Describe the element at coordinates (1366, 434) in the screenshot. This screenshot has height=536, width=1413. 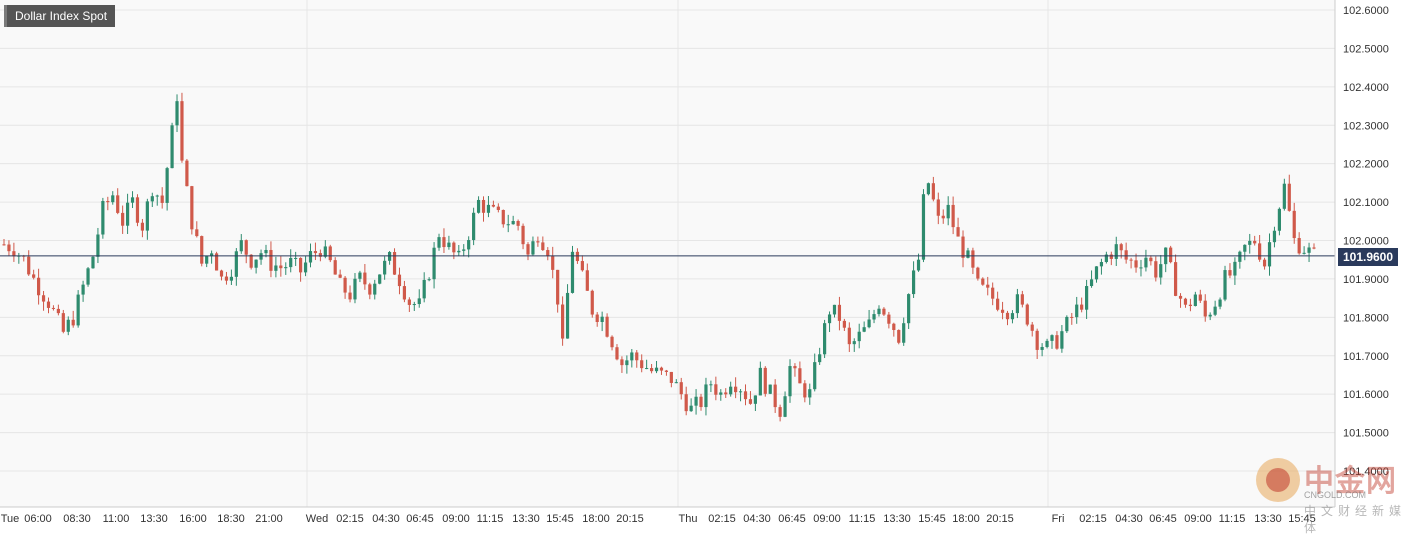
I see `y-tick-label: 101.5000` at that location.